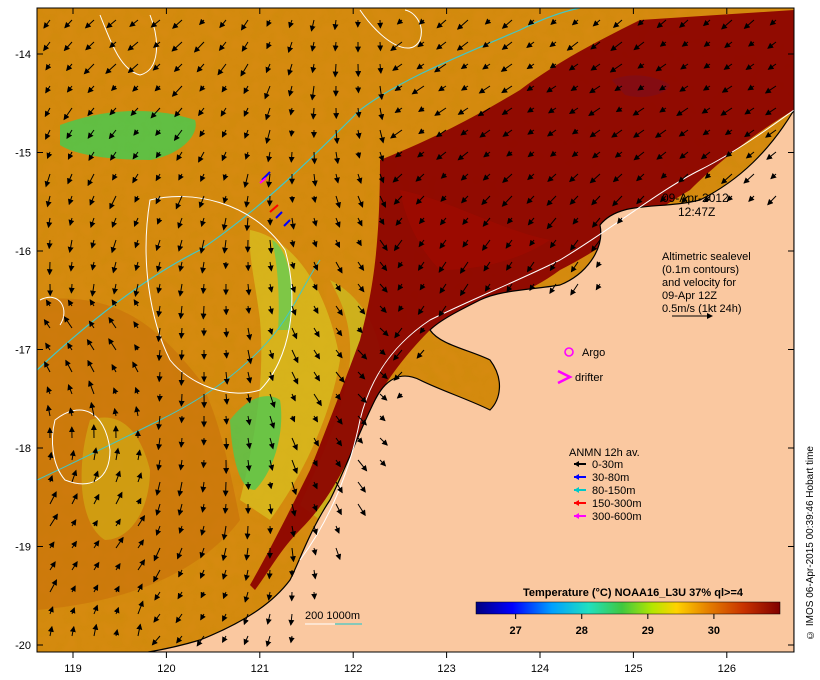  Describe the element at coordinates (584, 353) in the screenshot. I see `argo-legend: Argo` at that location.